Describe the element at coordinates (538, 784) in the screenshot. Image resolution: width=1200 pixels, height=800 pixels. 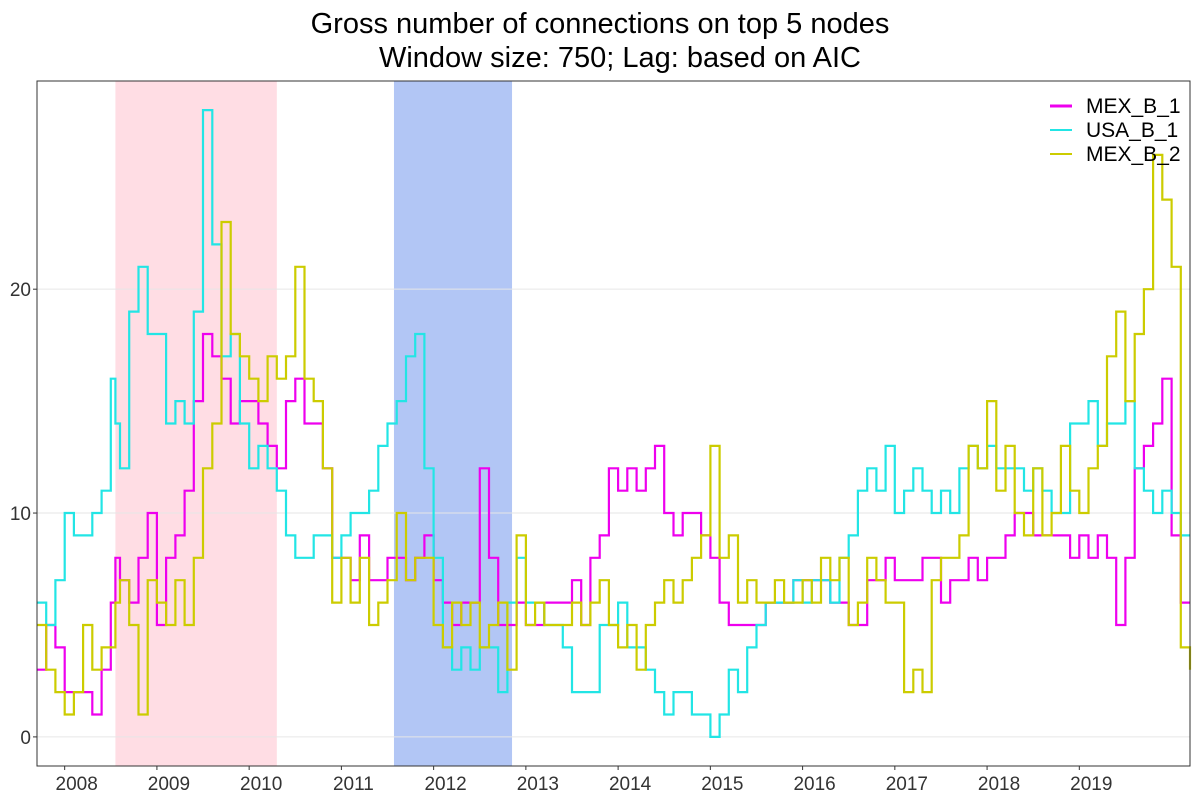
I see `x-tick-label-2013: 2013` at that location.